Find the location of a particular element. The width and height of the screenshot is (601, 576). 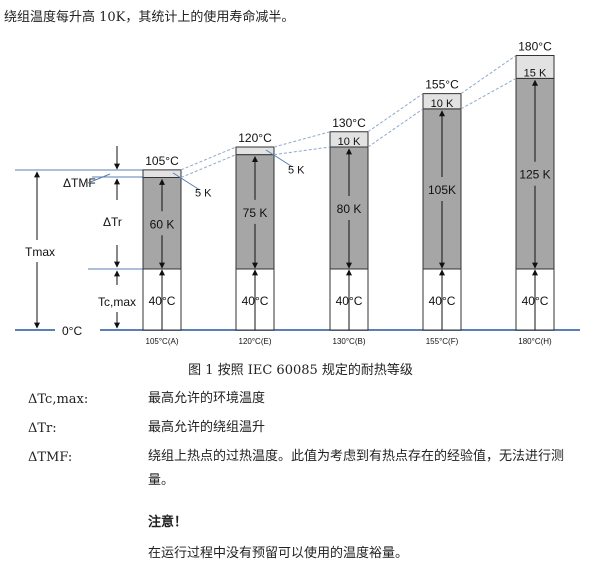

class-top-temp: 130°C is located at coordinates (349, 123).